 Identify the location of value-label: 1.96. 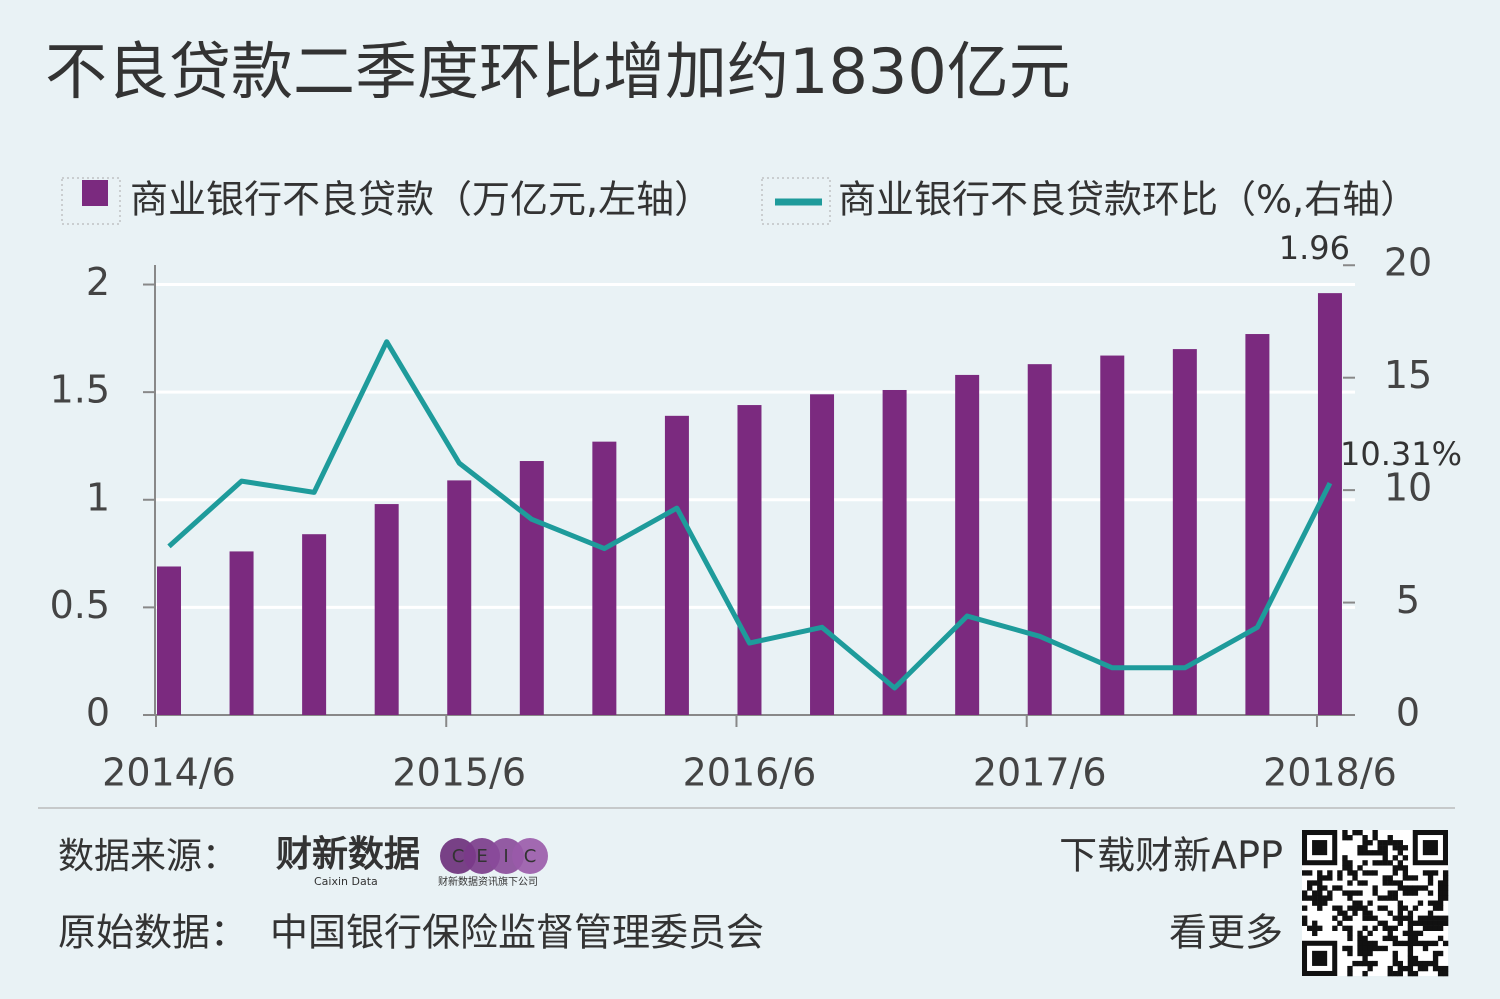
(1314, 248).